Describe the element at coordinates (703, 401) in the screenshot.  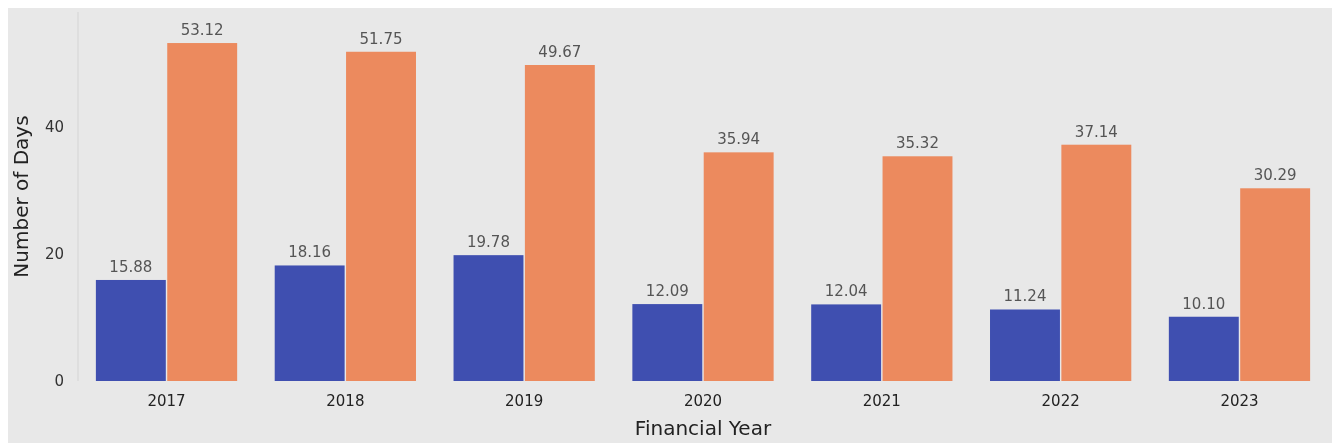
I see `x-tick-label: 2020` at that location.